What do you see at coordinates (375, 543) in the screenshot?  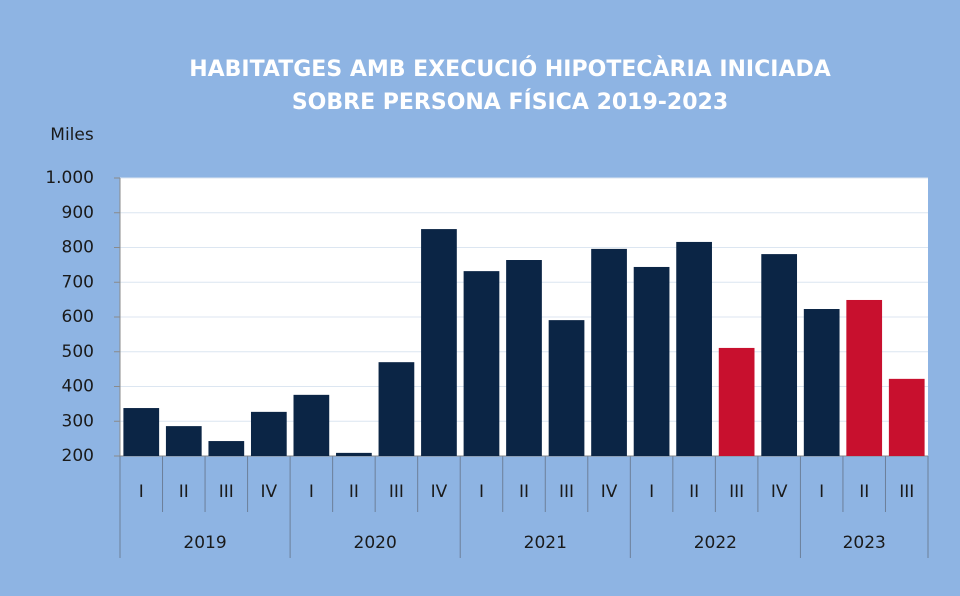 I see `group-label: 2020` at bounding box center [375, 543].